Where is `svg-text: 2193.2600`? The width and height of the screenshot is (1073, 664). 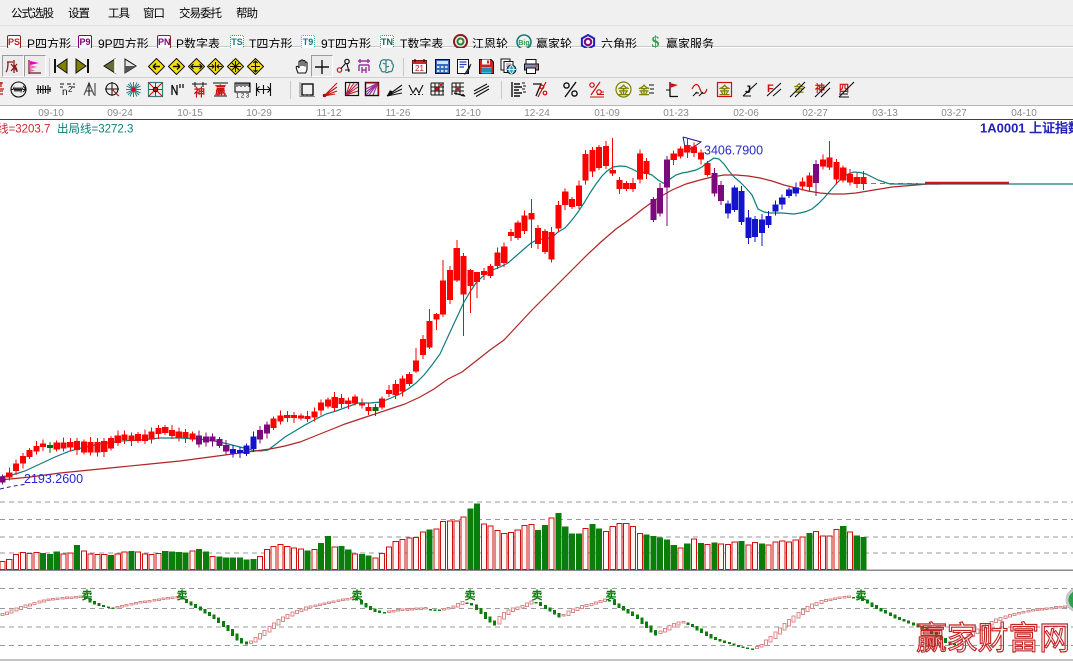
svg-text: 2193.2600 is located at coordinates (53, 479).